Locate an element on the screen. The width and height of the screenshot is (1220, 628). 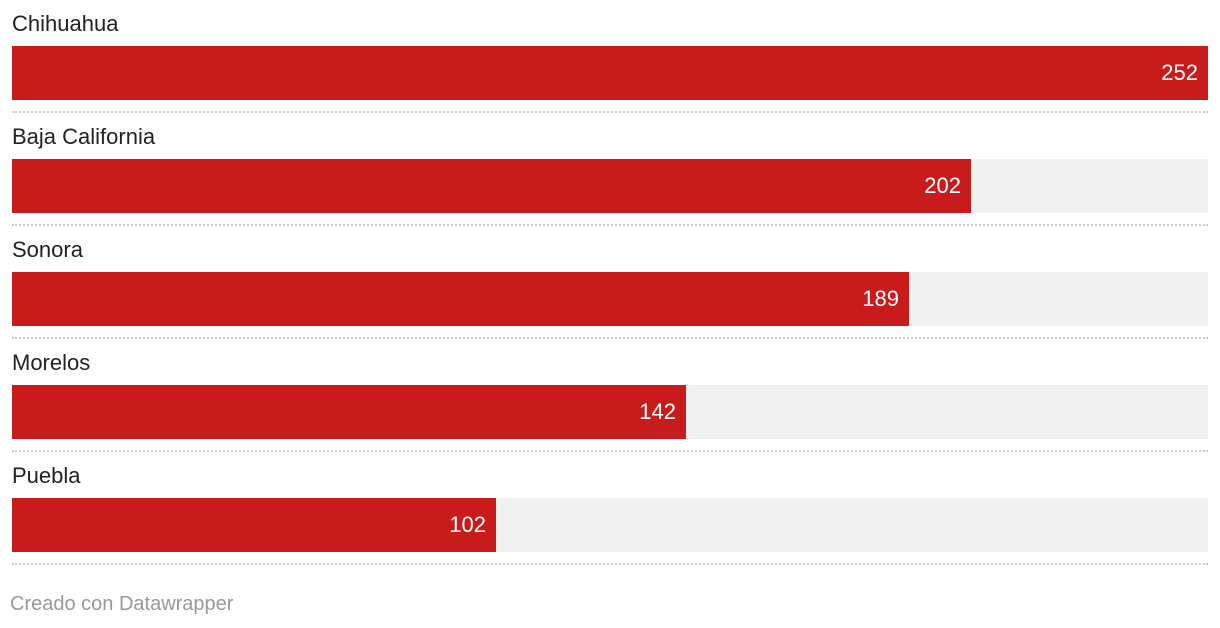
value-label: 189 is located at coordinates (880, 298).